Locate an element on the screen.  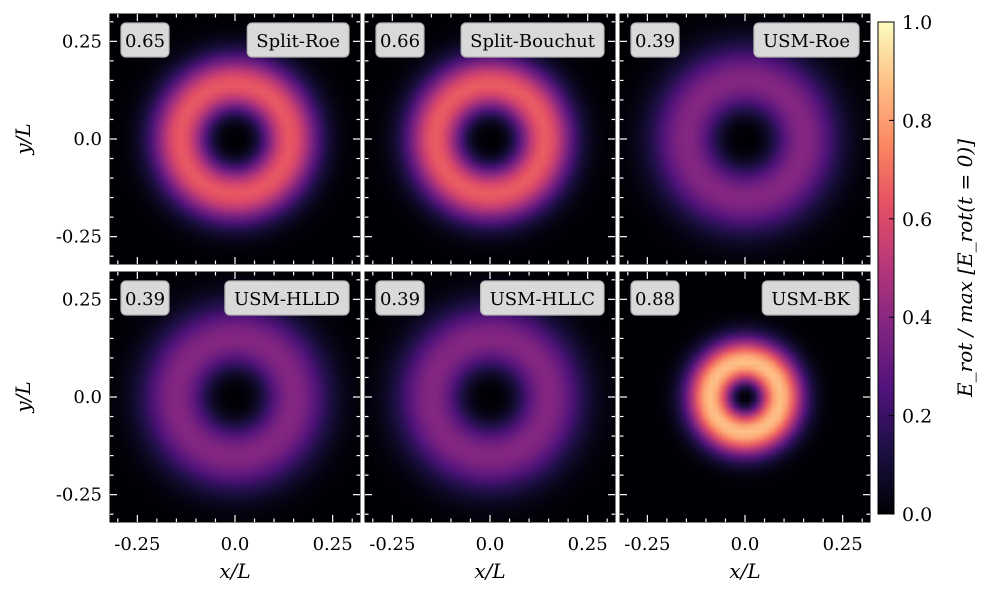
peak-value: 0.88 is located at coordinates (655, 299).